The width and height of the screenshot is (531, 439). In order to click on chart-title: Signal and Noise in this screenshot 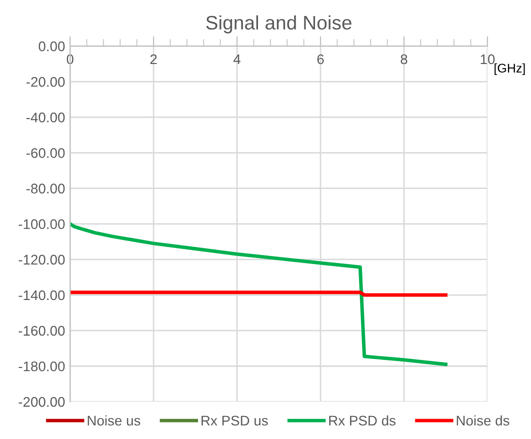, I will do `click(279, 24)`.